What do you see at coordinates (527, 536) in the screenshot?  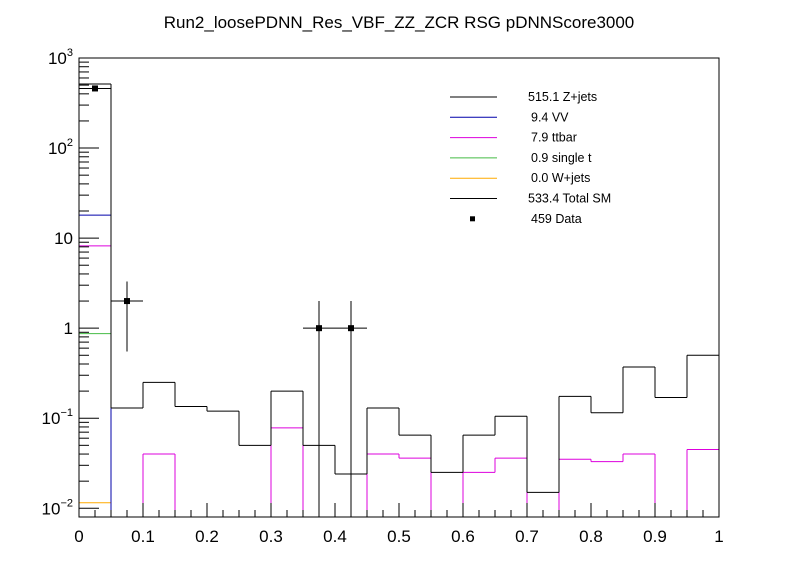 I see `x-tick-label-0.7: 0.7` at bounding box center [527, 536].